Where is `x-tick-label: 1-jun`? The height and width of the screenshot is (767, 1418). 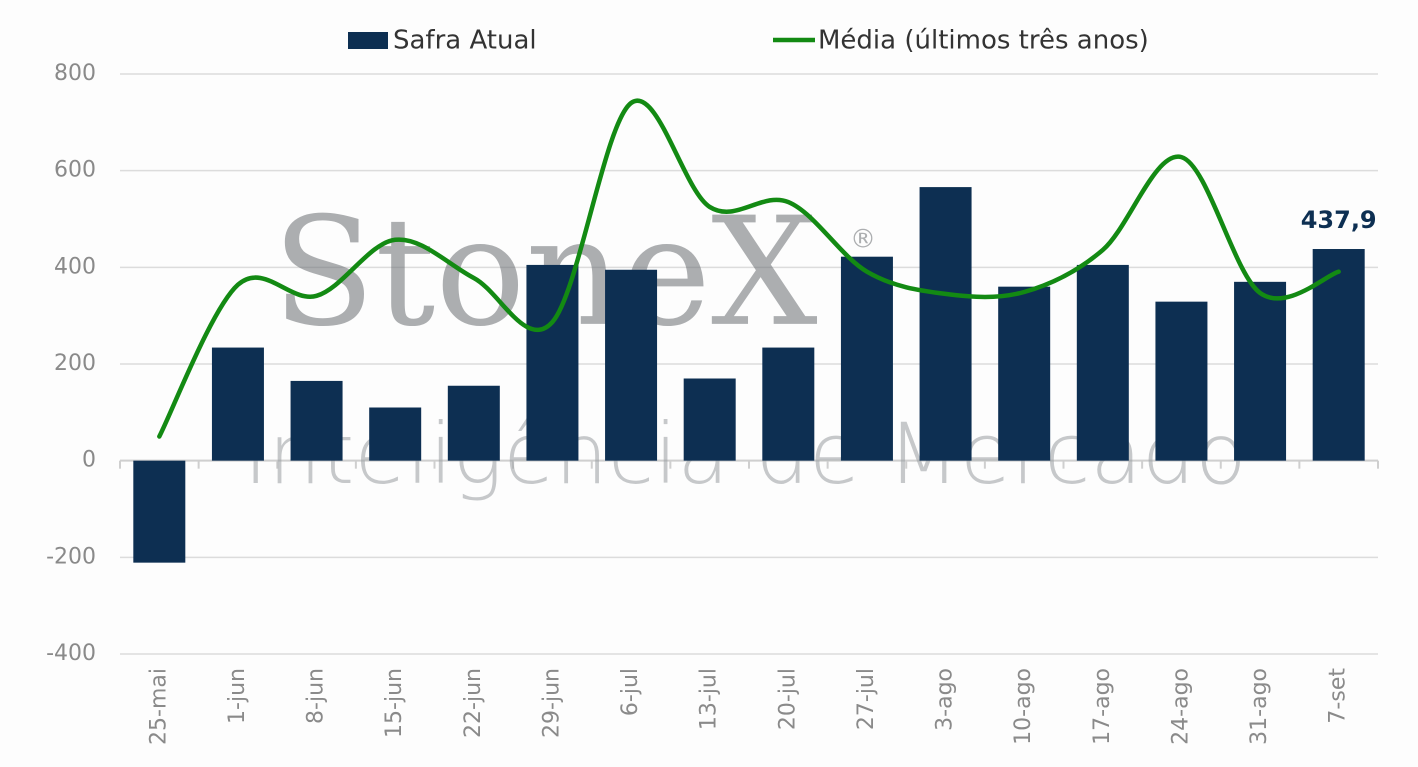
x-tick-label: 1-jun is located at coordinates (237, 696).